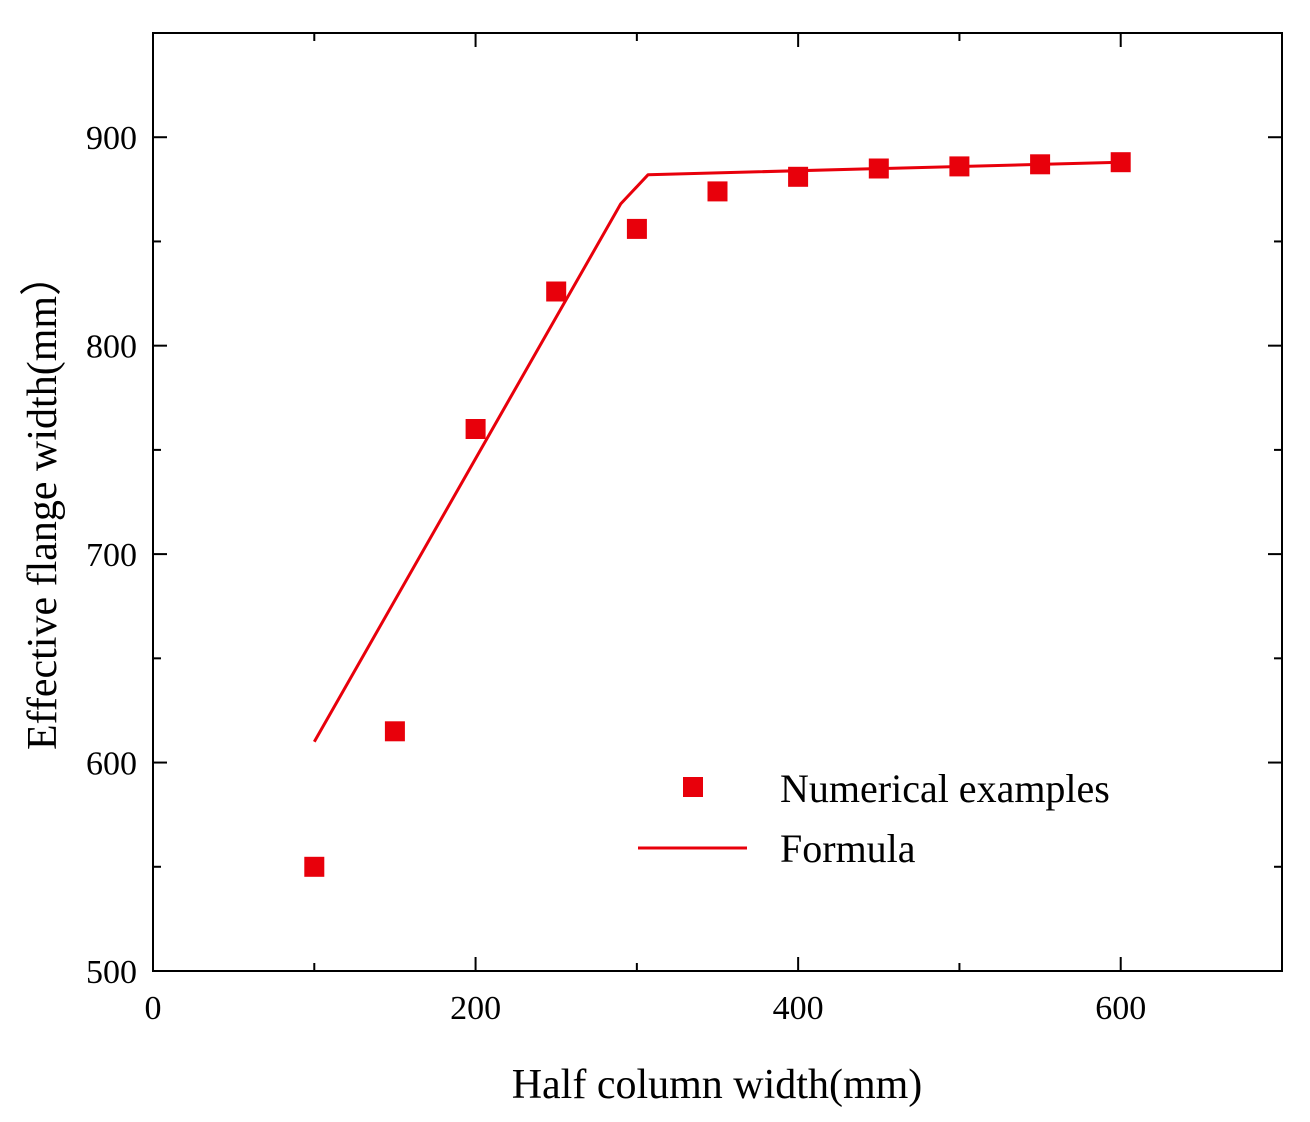 This screenshot has height=1122, width=1310. Describe the element at coordinates (798, 1008) in the screenshot. I see `x-tick-label: 400` at that location.